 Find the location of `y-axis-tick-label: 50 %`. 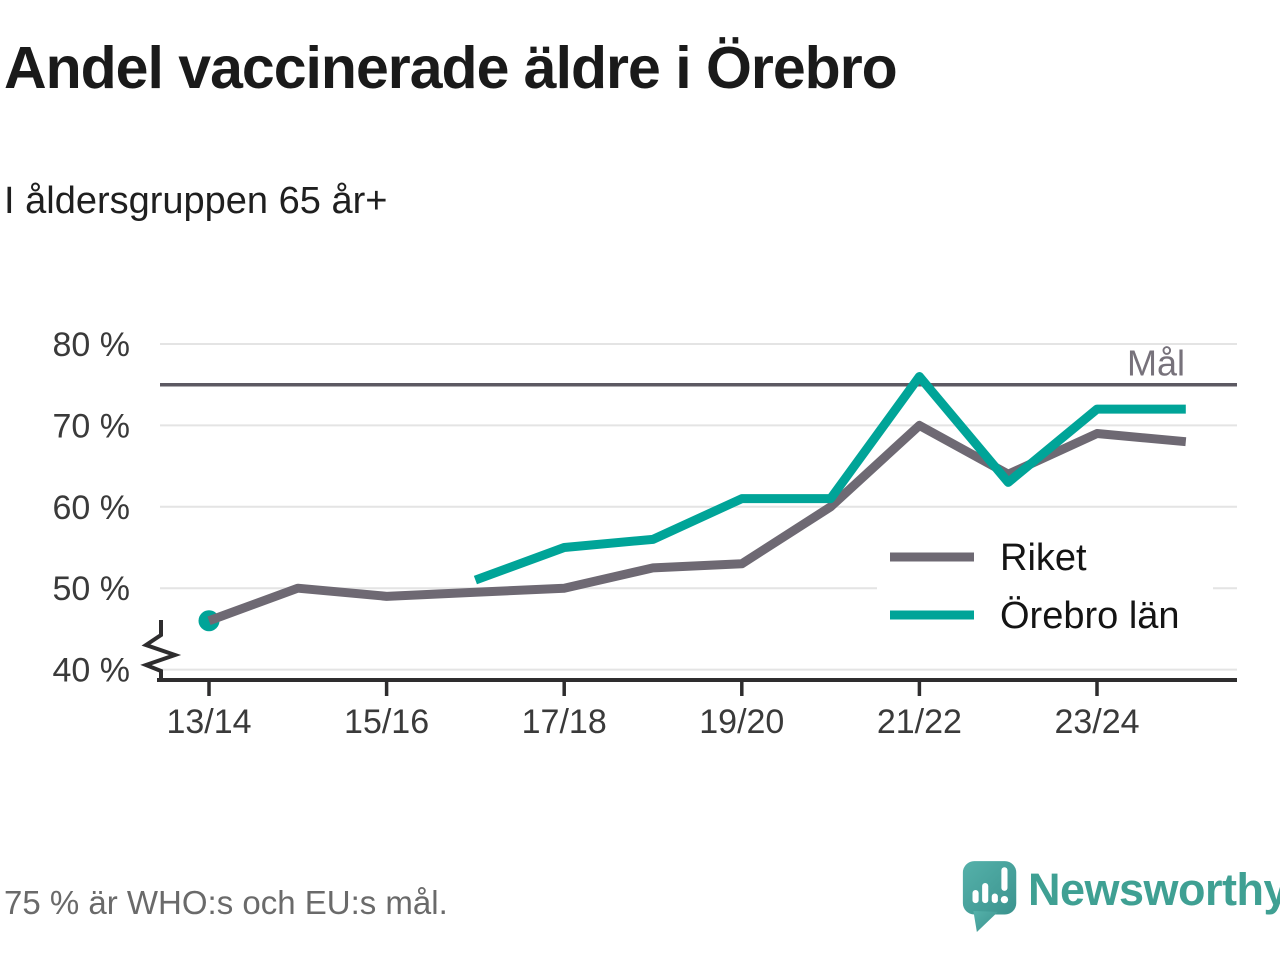

y-axis-tick-label: 50 % is located at coordinates (92, 589).